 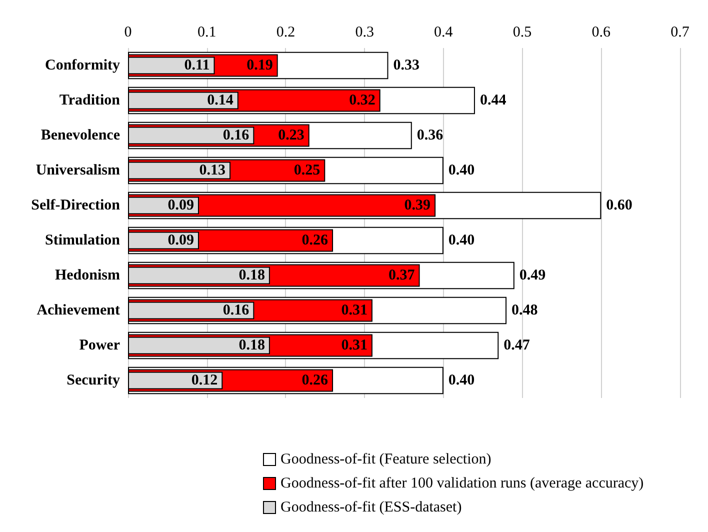 What do you see at coordinates (291, 136) in the screenshot?
I see `data-label: 0.23` at bounding box center [291, 136].